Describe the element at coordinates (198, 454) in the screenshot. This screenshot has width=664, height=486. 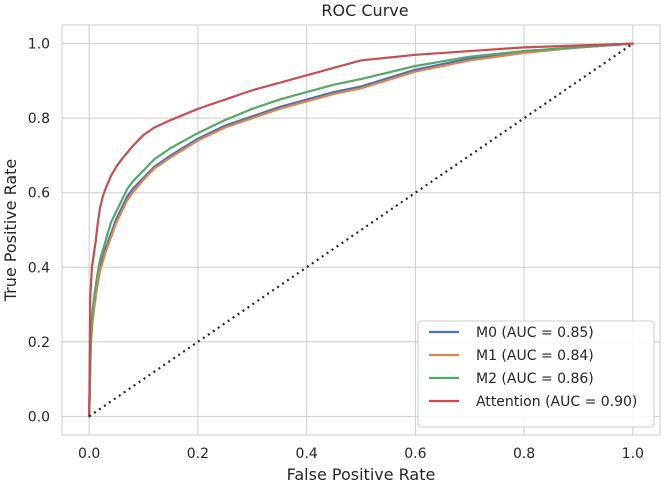
I see `x-tick-label: 0.2` at that location.